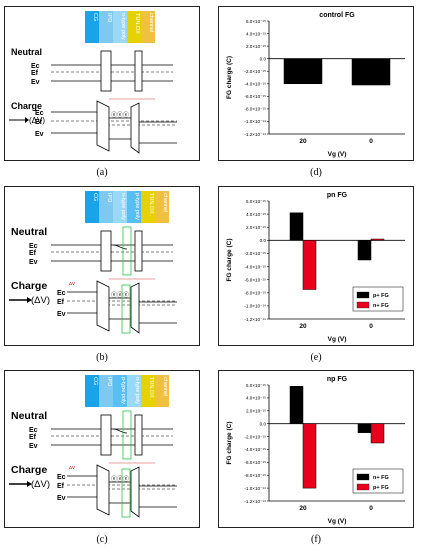  Describe the element at coordinates (337, 521) in the screenshot. I see `x-axis-label: Vg (V)` at that location.